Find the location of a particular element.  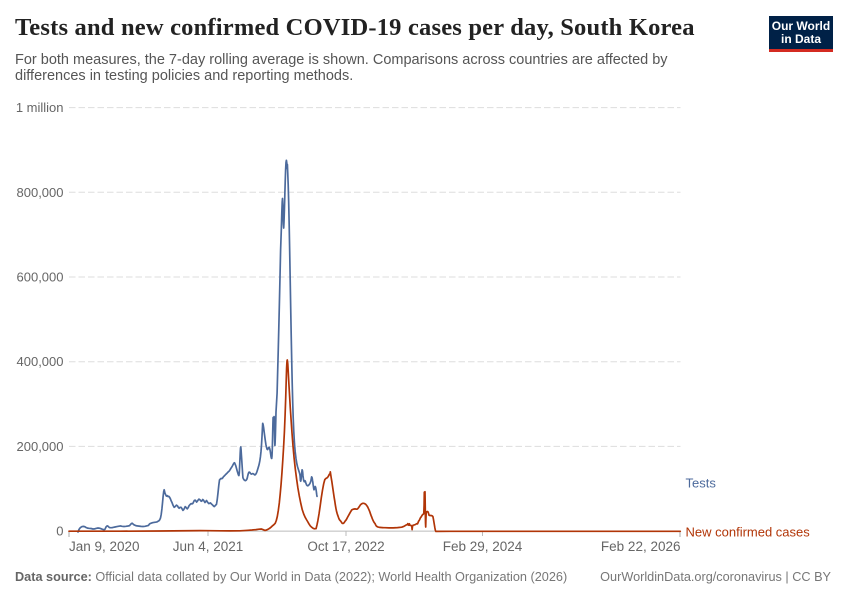

svg-text: Jan 9, 2020 is located at coordinates (104, 546).